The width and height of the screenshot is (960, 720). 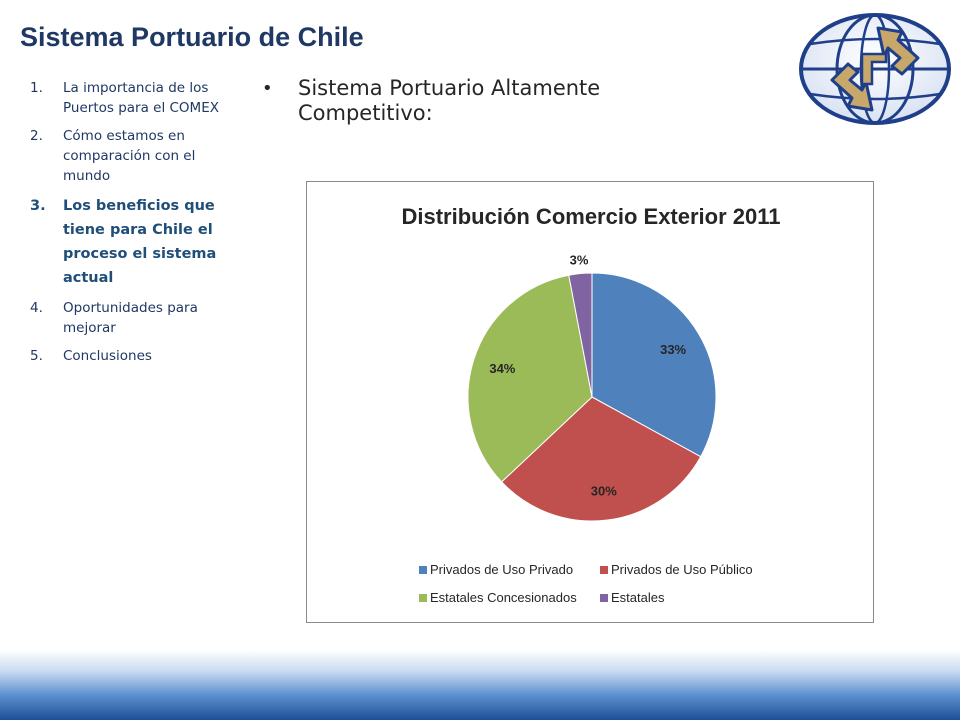 What do you see at coordinates (107, 356) in the screenshot?
I see `agenda-item-label: Conclusiones` at bounding box center [107, 356].